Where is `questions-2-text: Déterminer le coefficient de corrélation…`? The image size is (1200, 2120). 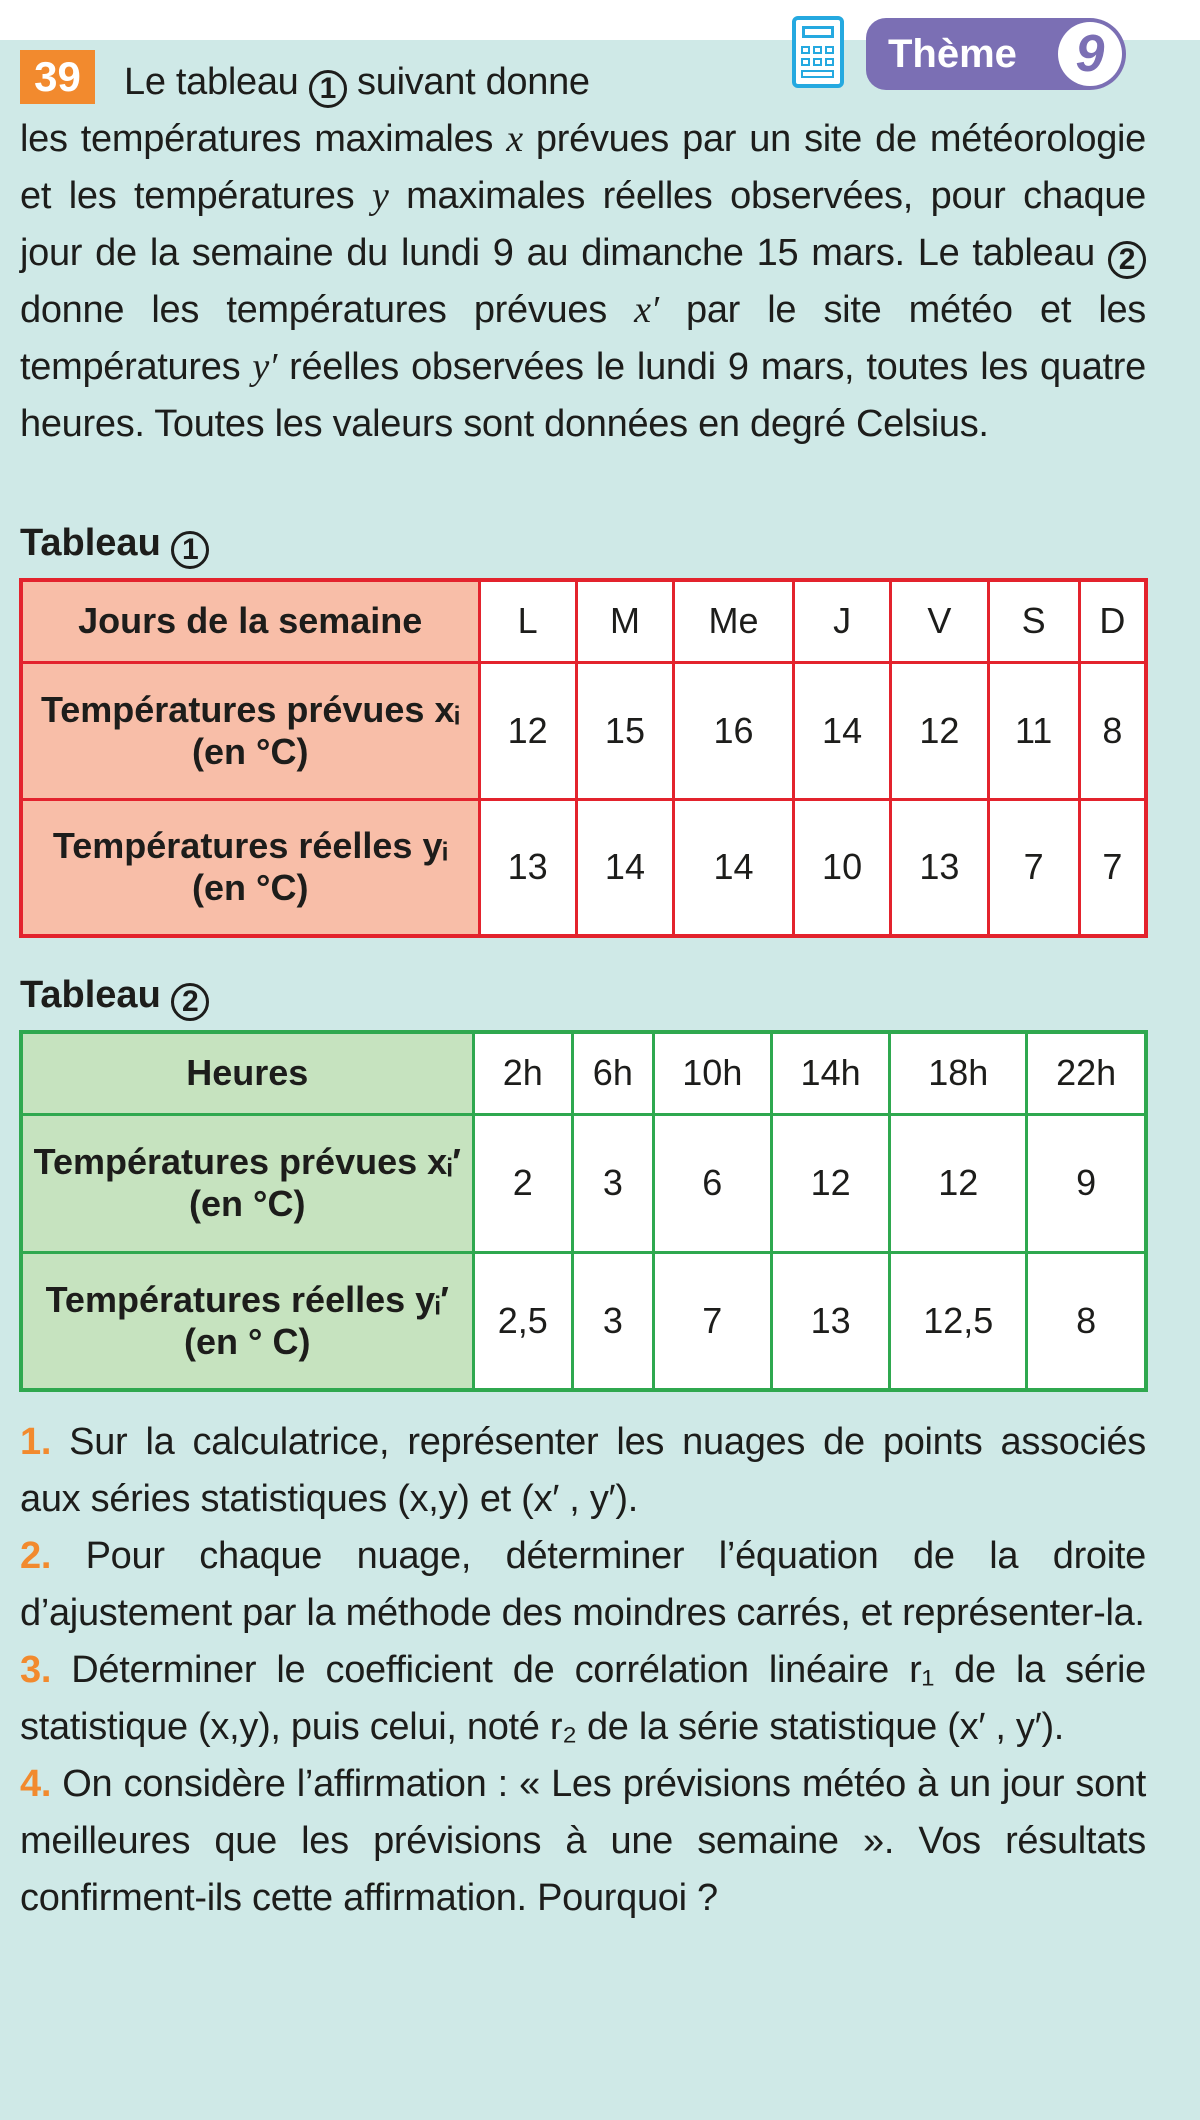 questions-2-text: Déterminer le coefficient de corrélation… is located at coordinates (583, 1698).